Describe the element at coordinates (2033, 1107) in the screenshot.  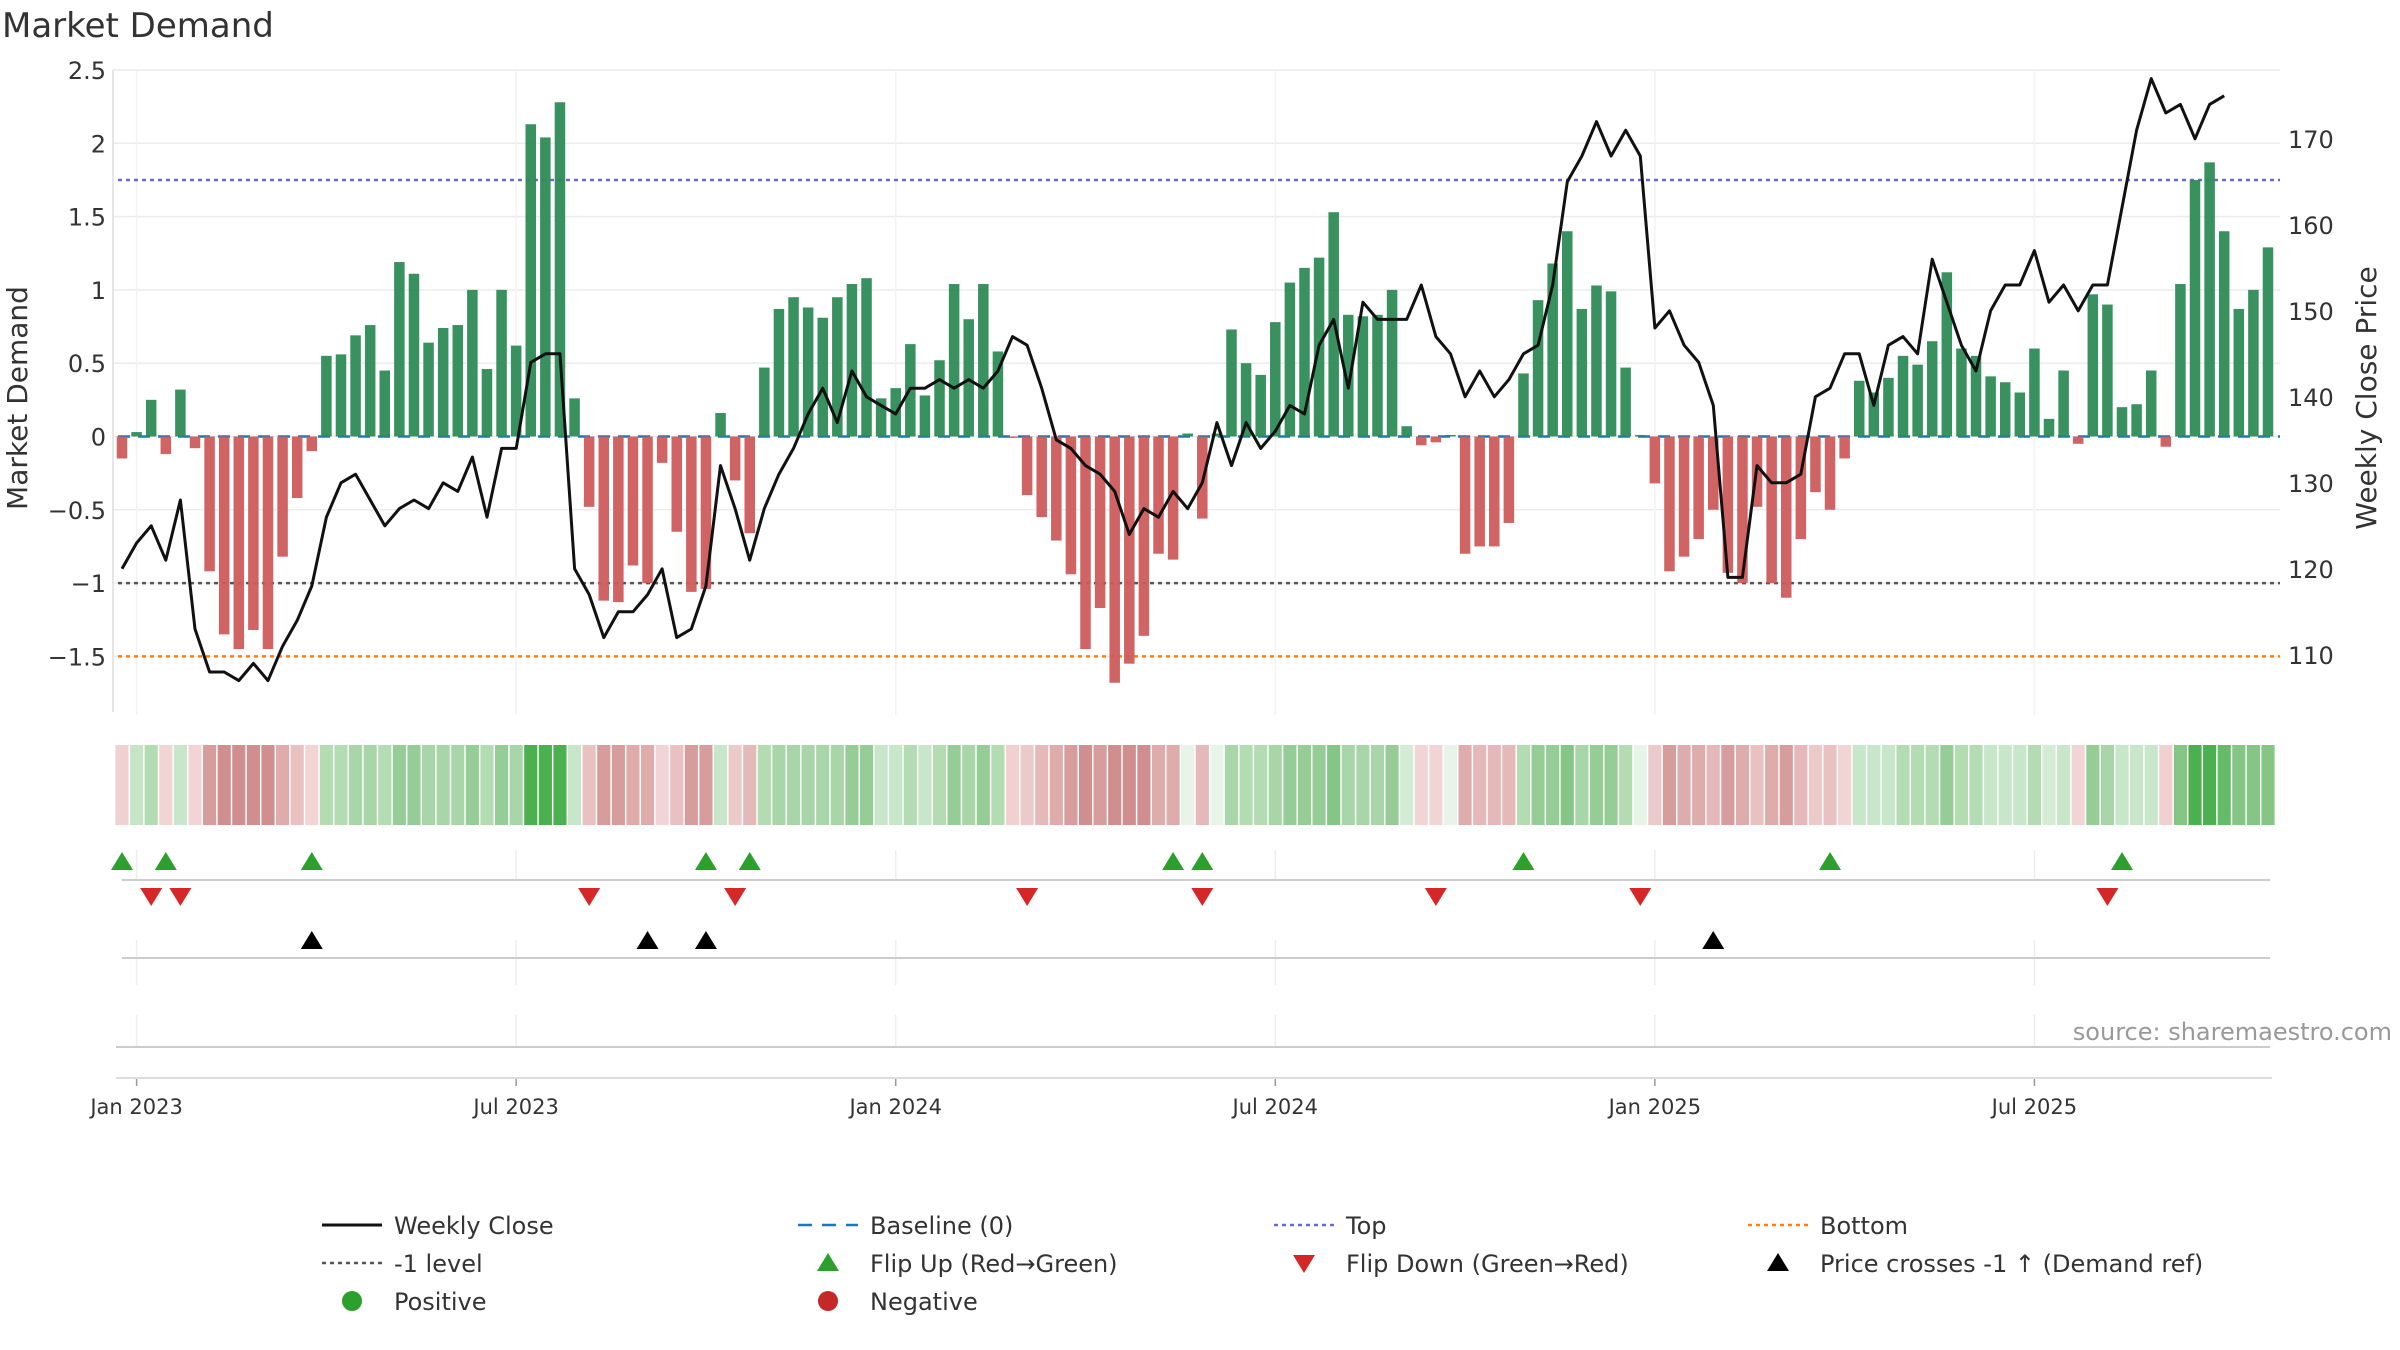
I see `x-tick-label: Jul 2025` at that location.